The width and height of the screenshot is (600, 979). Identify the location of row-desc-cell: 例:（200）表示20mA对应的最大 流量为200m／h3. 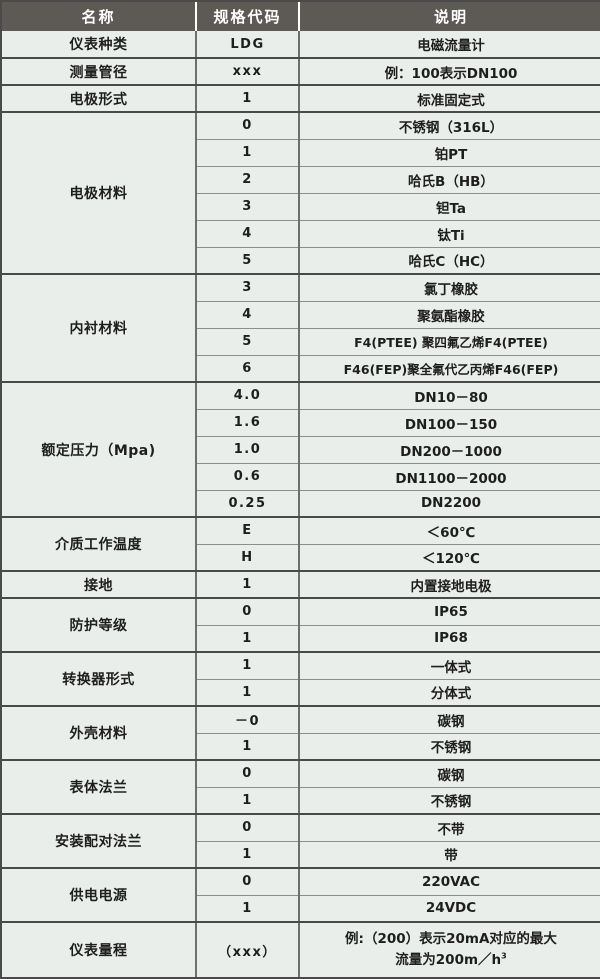
(449, 949).